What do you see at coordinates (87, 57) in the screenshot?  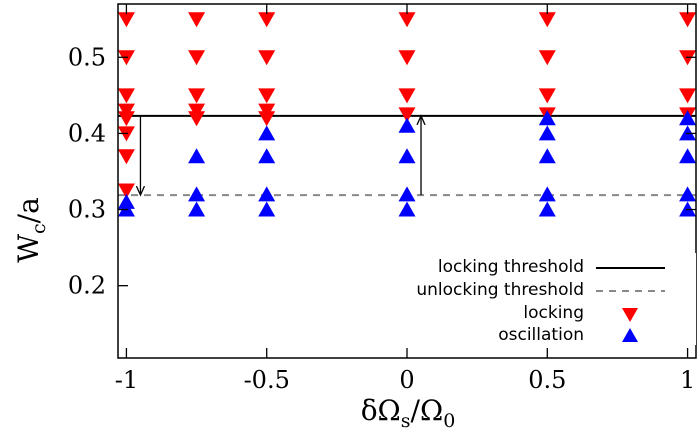 I see `y-tick-label: 0.5` at bounding box center [87, 57].